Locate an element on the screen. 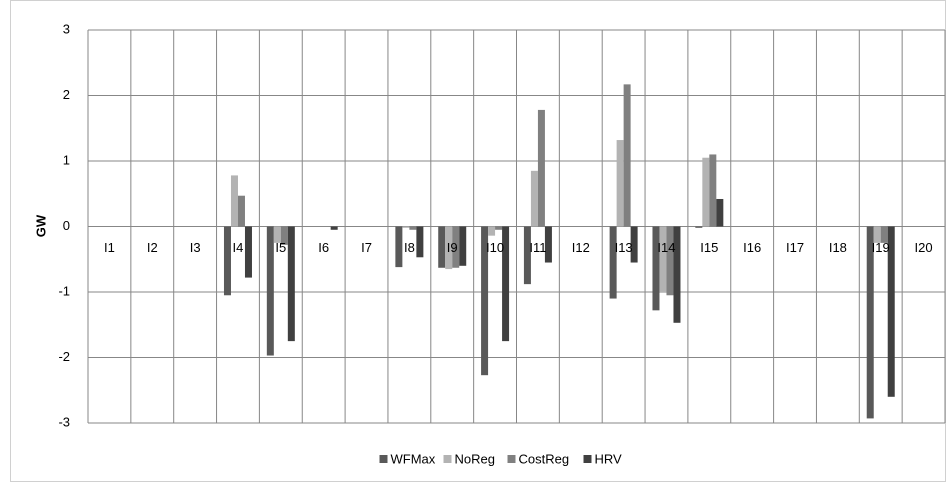 This screenshot has height=482, width=947. legend-label: HRV is located at coordinates (609, 458).